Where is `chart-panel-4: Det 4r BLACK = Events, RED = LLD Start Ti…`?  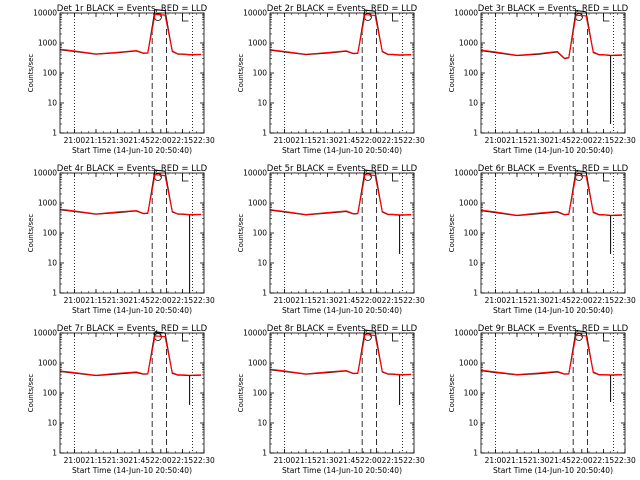 chart-panel-4: Det 4r BLACK = Events, RED = LLD Start Ti… is located at coordinates (121, 239).